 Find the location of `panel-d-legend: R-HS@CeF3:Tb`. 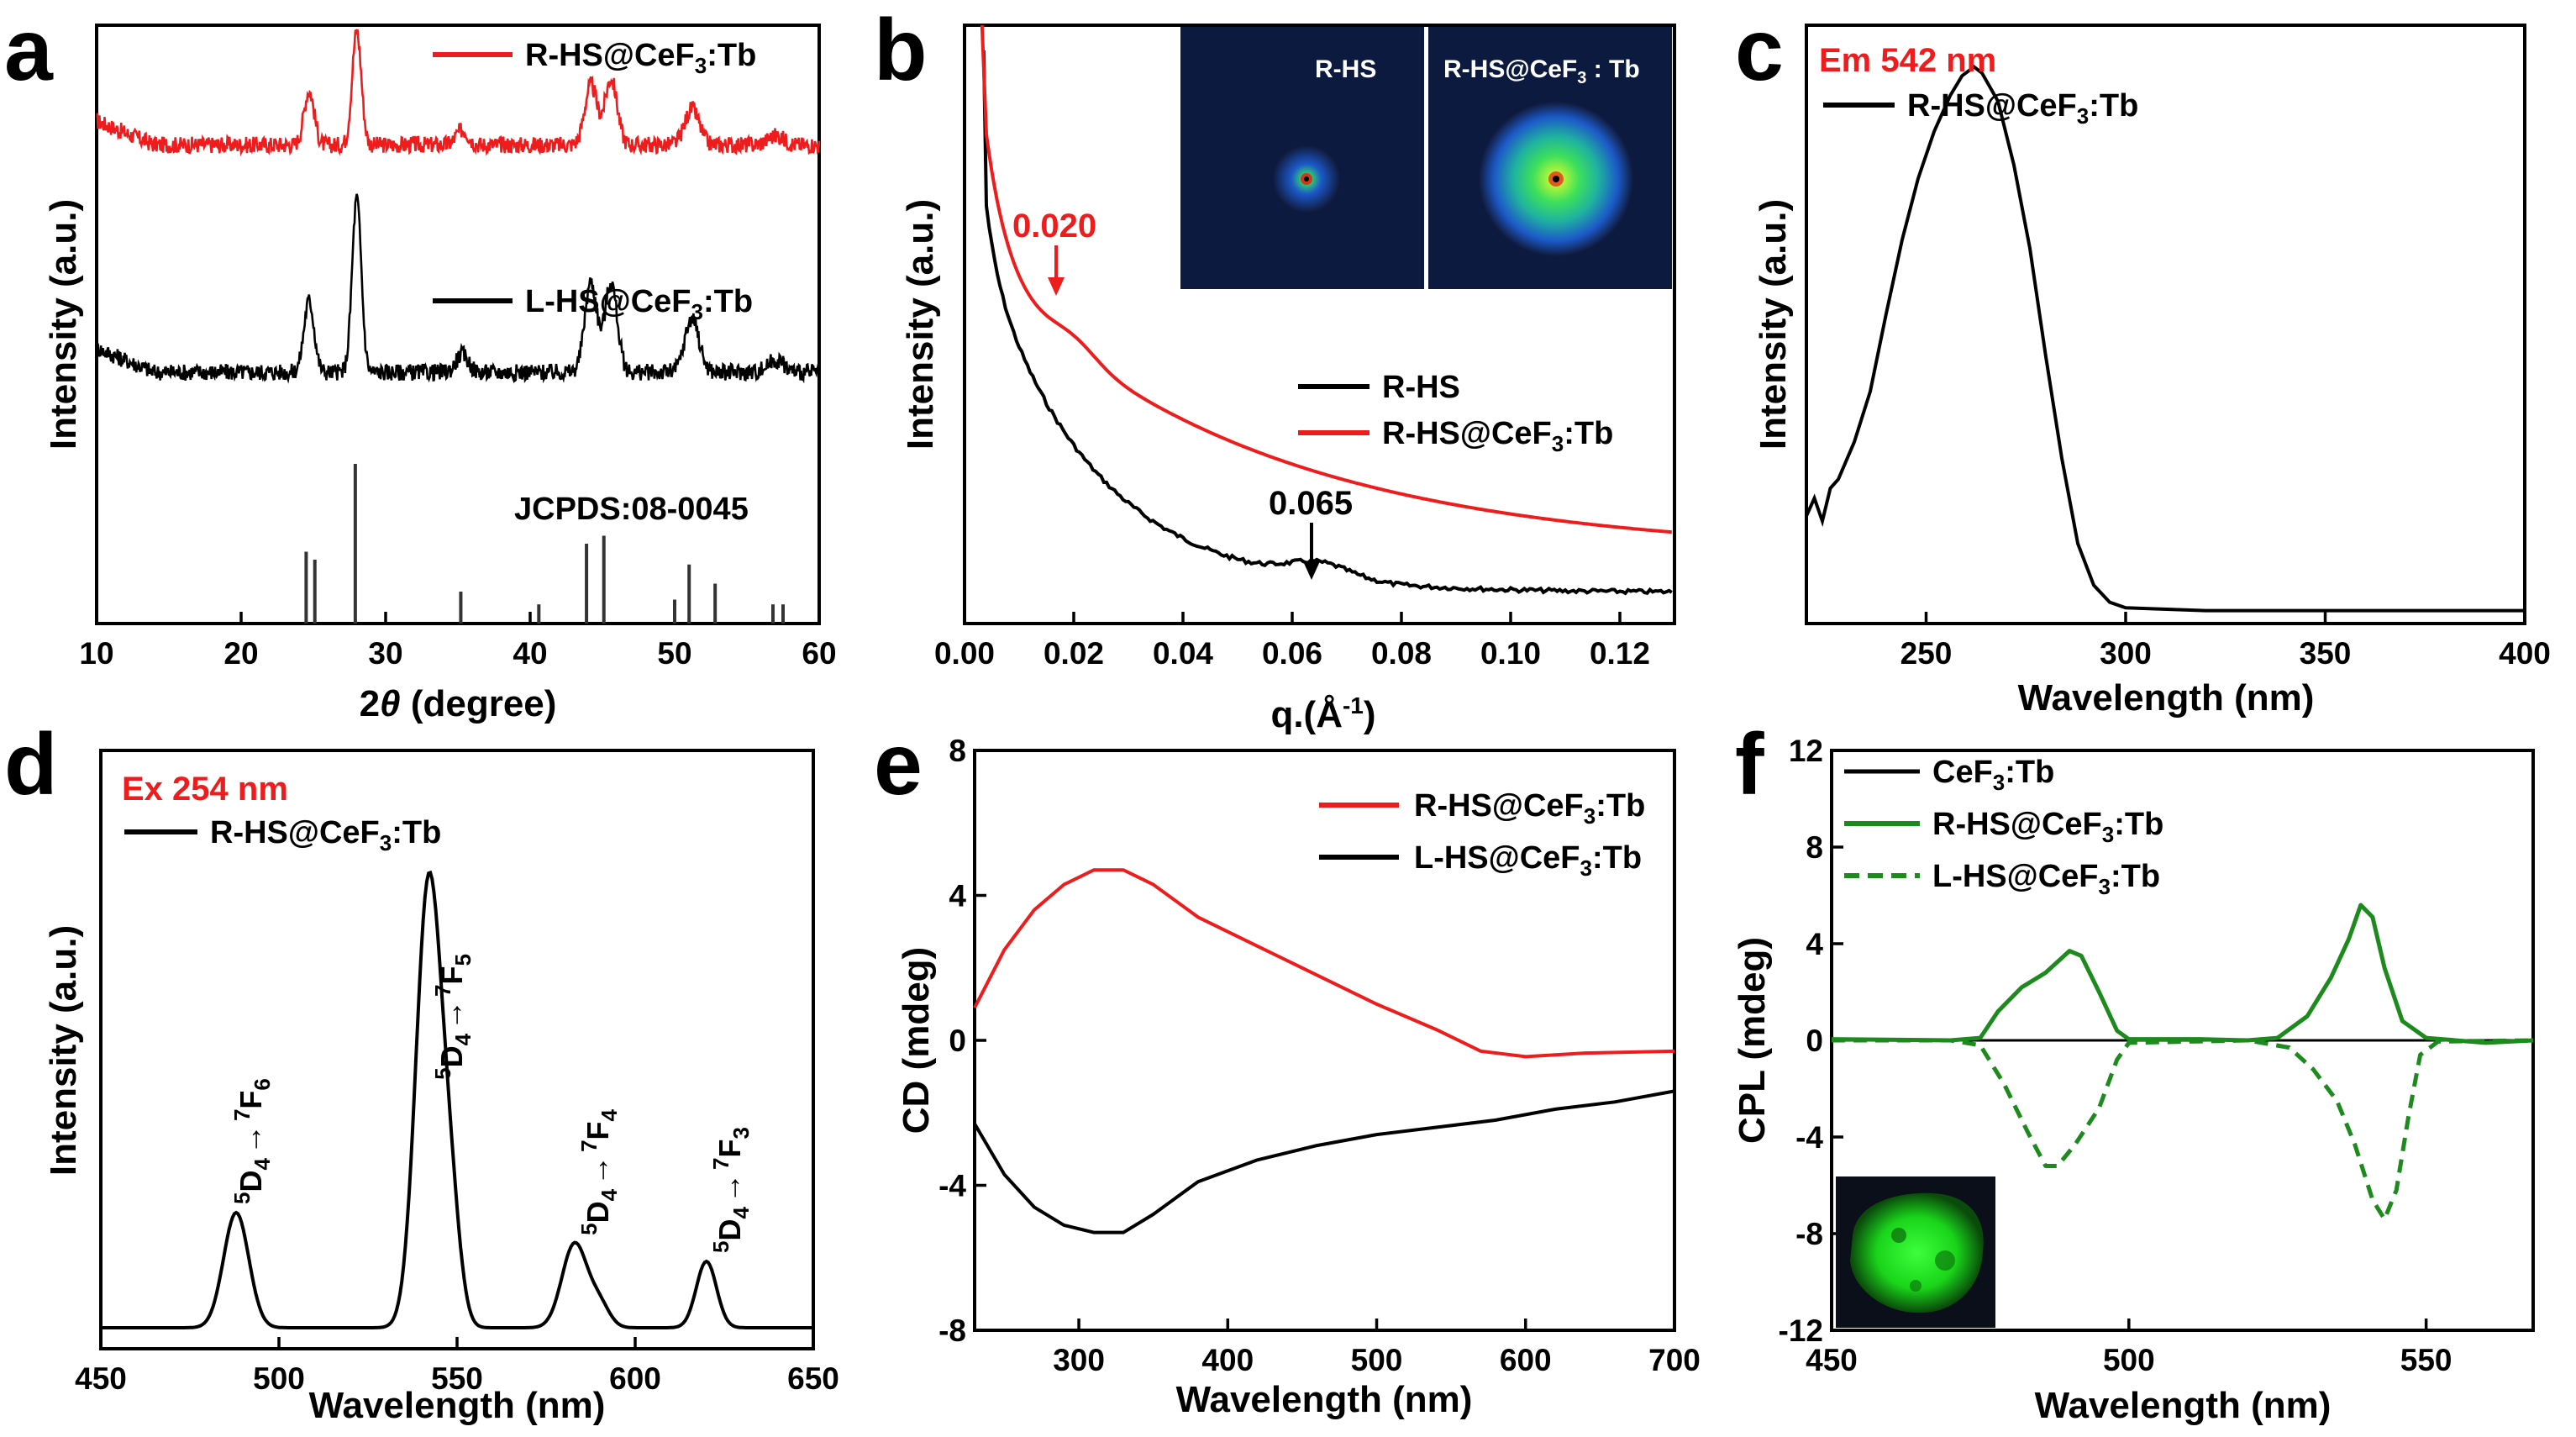

panel-d-legend: R-HS@CeF3:Tb is located at coordinates (325, 835).